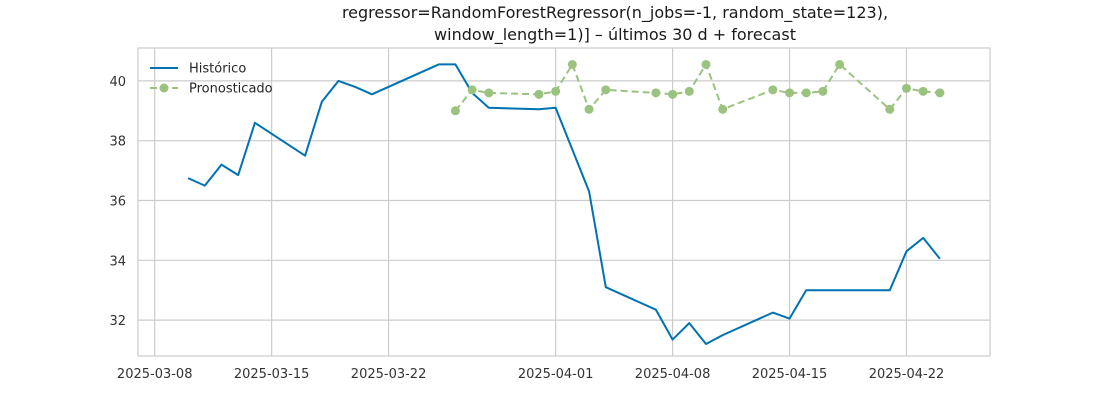 Image resolution: width=1100 pixels, height=404 pixels. I want to click on series-line, so click(697, 87).